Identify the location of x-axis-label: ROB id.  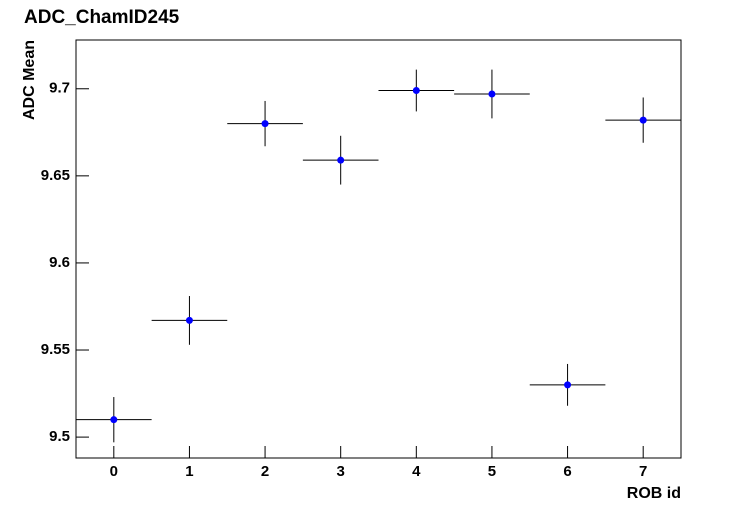
(654, 493).